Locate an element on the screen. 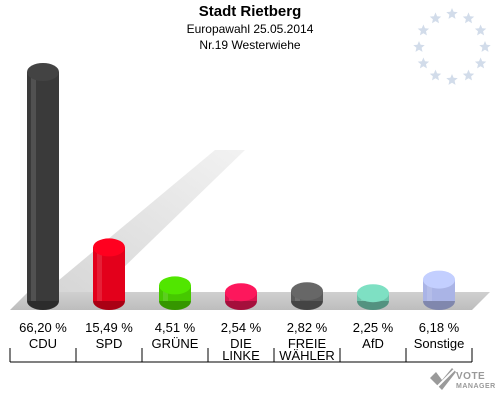  bar-grüne is located at coordinates (175, 293).